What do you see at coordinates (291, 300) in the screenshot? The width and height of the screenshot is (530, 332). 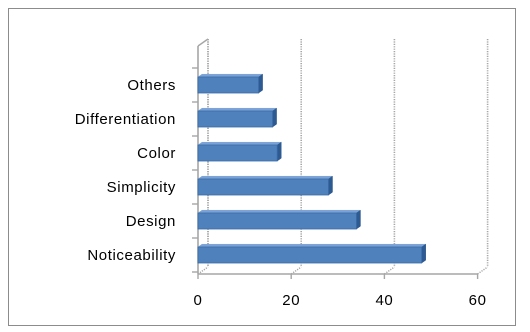 I see `x-tick-label-20: 20` at bounding box center [291, 300].